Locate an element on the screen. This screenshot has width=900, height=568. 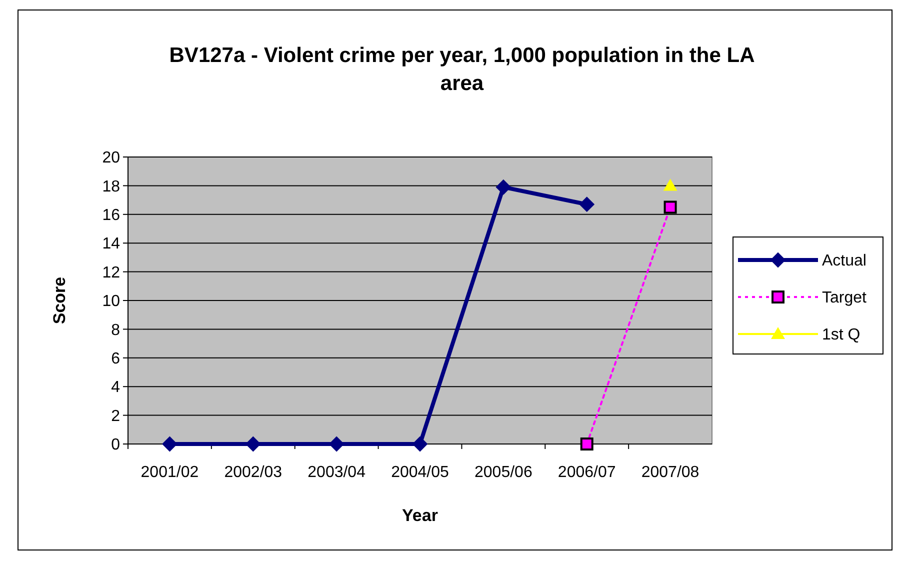
y-tick-label: 12 is located at coordinates (111, 273).